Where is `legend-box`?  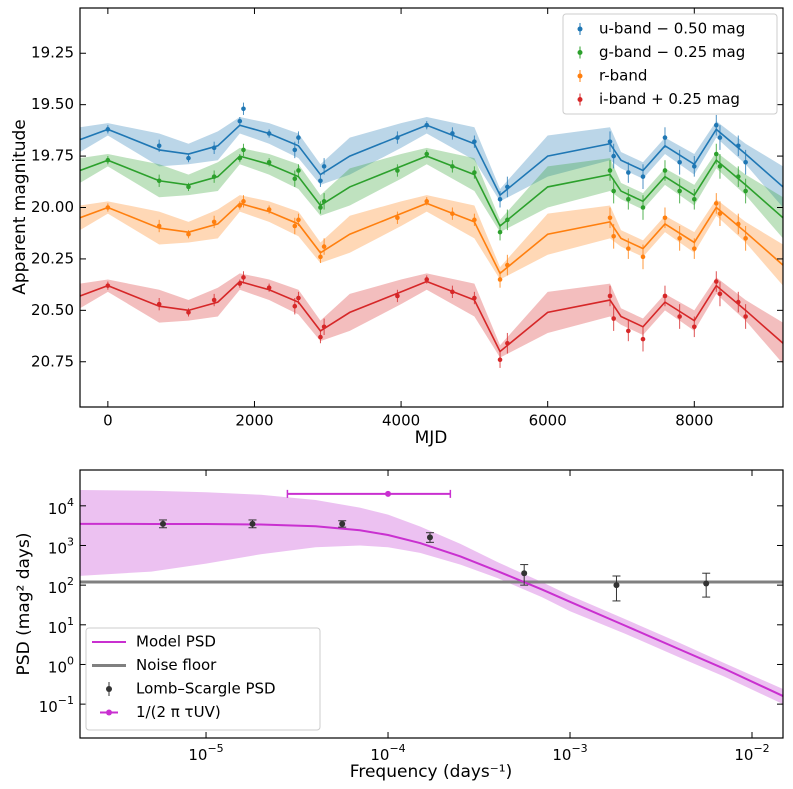 legend-box is located at coordinates (203, 679).